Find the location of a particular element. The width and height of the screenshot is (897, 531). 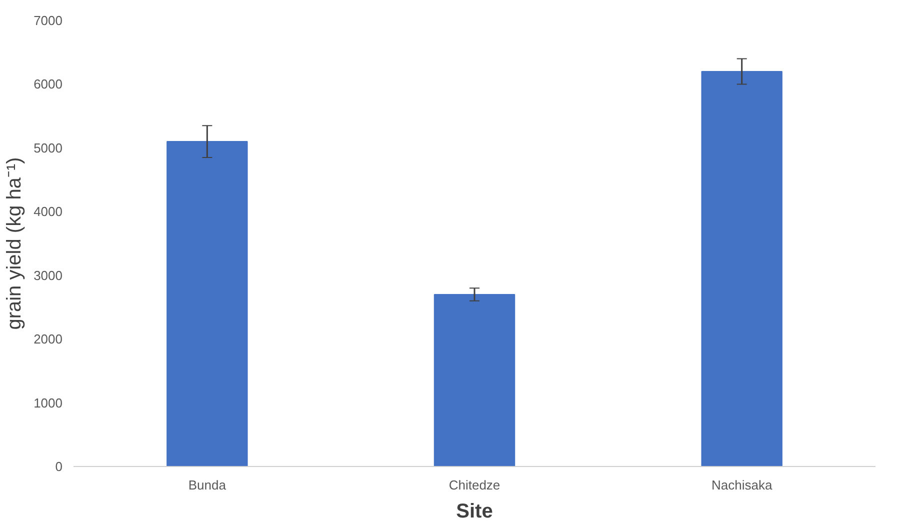

x-tick-label: Bunda is located at coordinates (207, 485).